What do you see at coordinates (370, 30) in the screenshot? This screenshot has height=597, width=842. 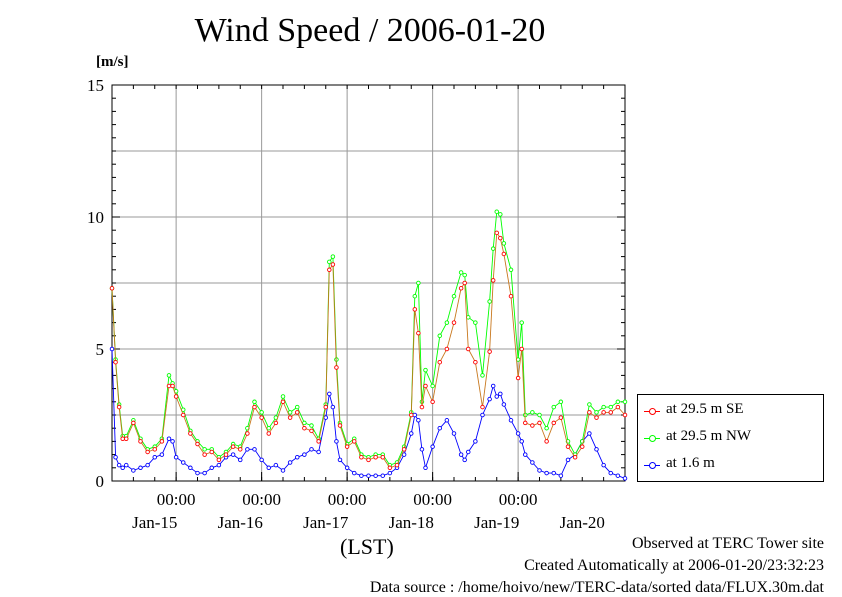 I see `chart-title: Wind Speed / 2006-01-20` at bounding box center [370, 30].